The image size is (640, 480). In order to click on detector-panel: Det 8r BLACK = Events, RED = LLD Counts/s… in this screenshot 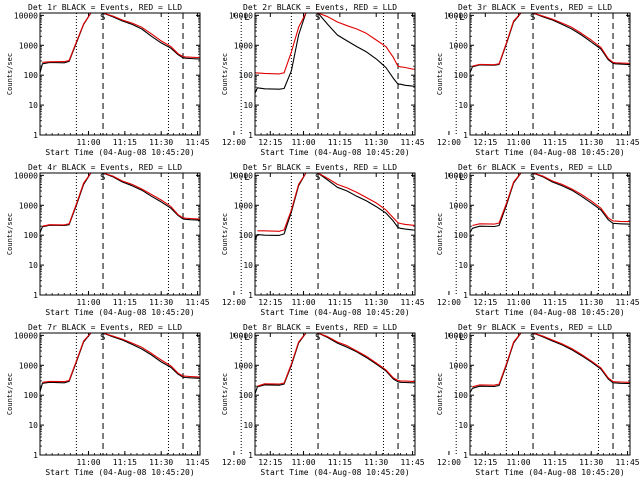, I will do `click(359, 400)`.